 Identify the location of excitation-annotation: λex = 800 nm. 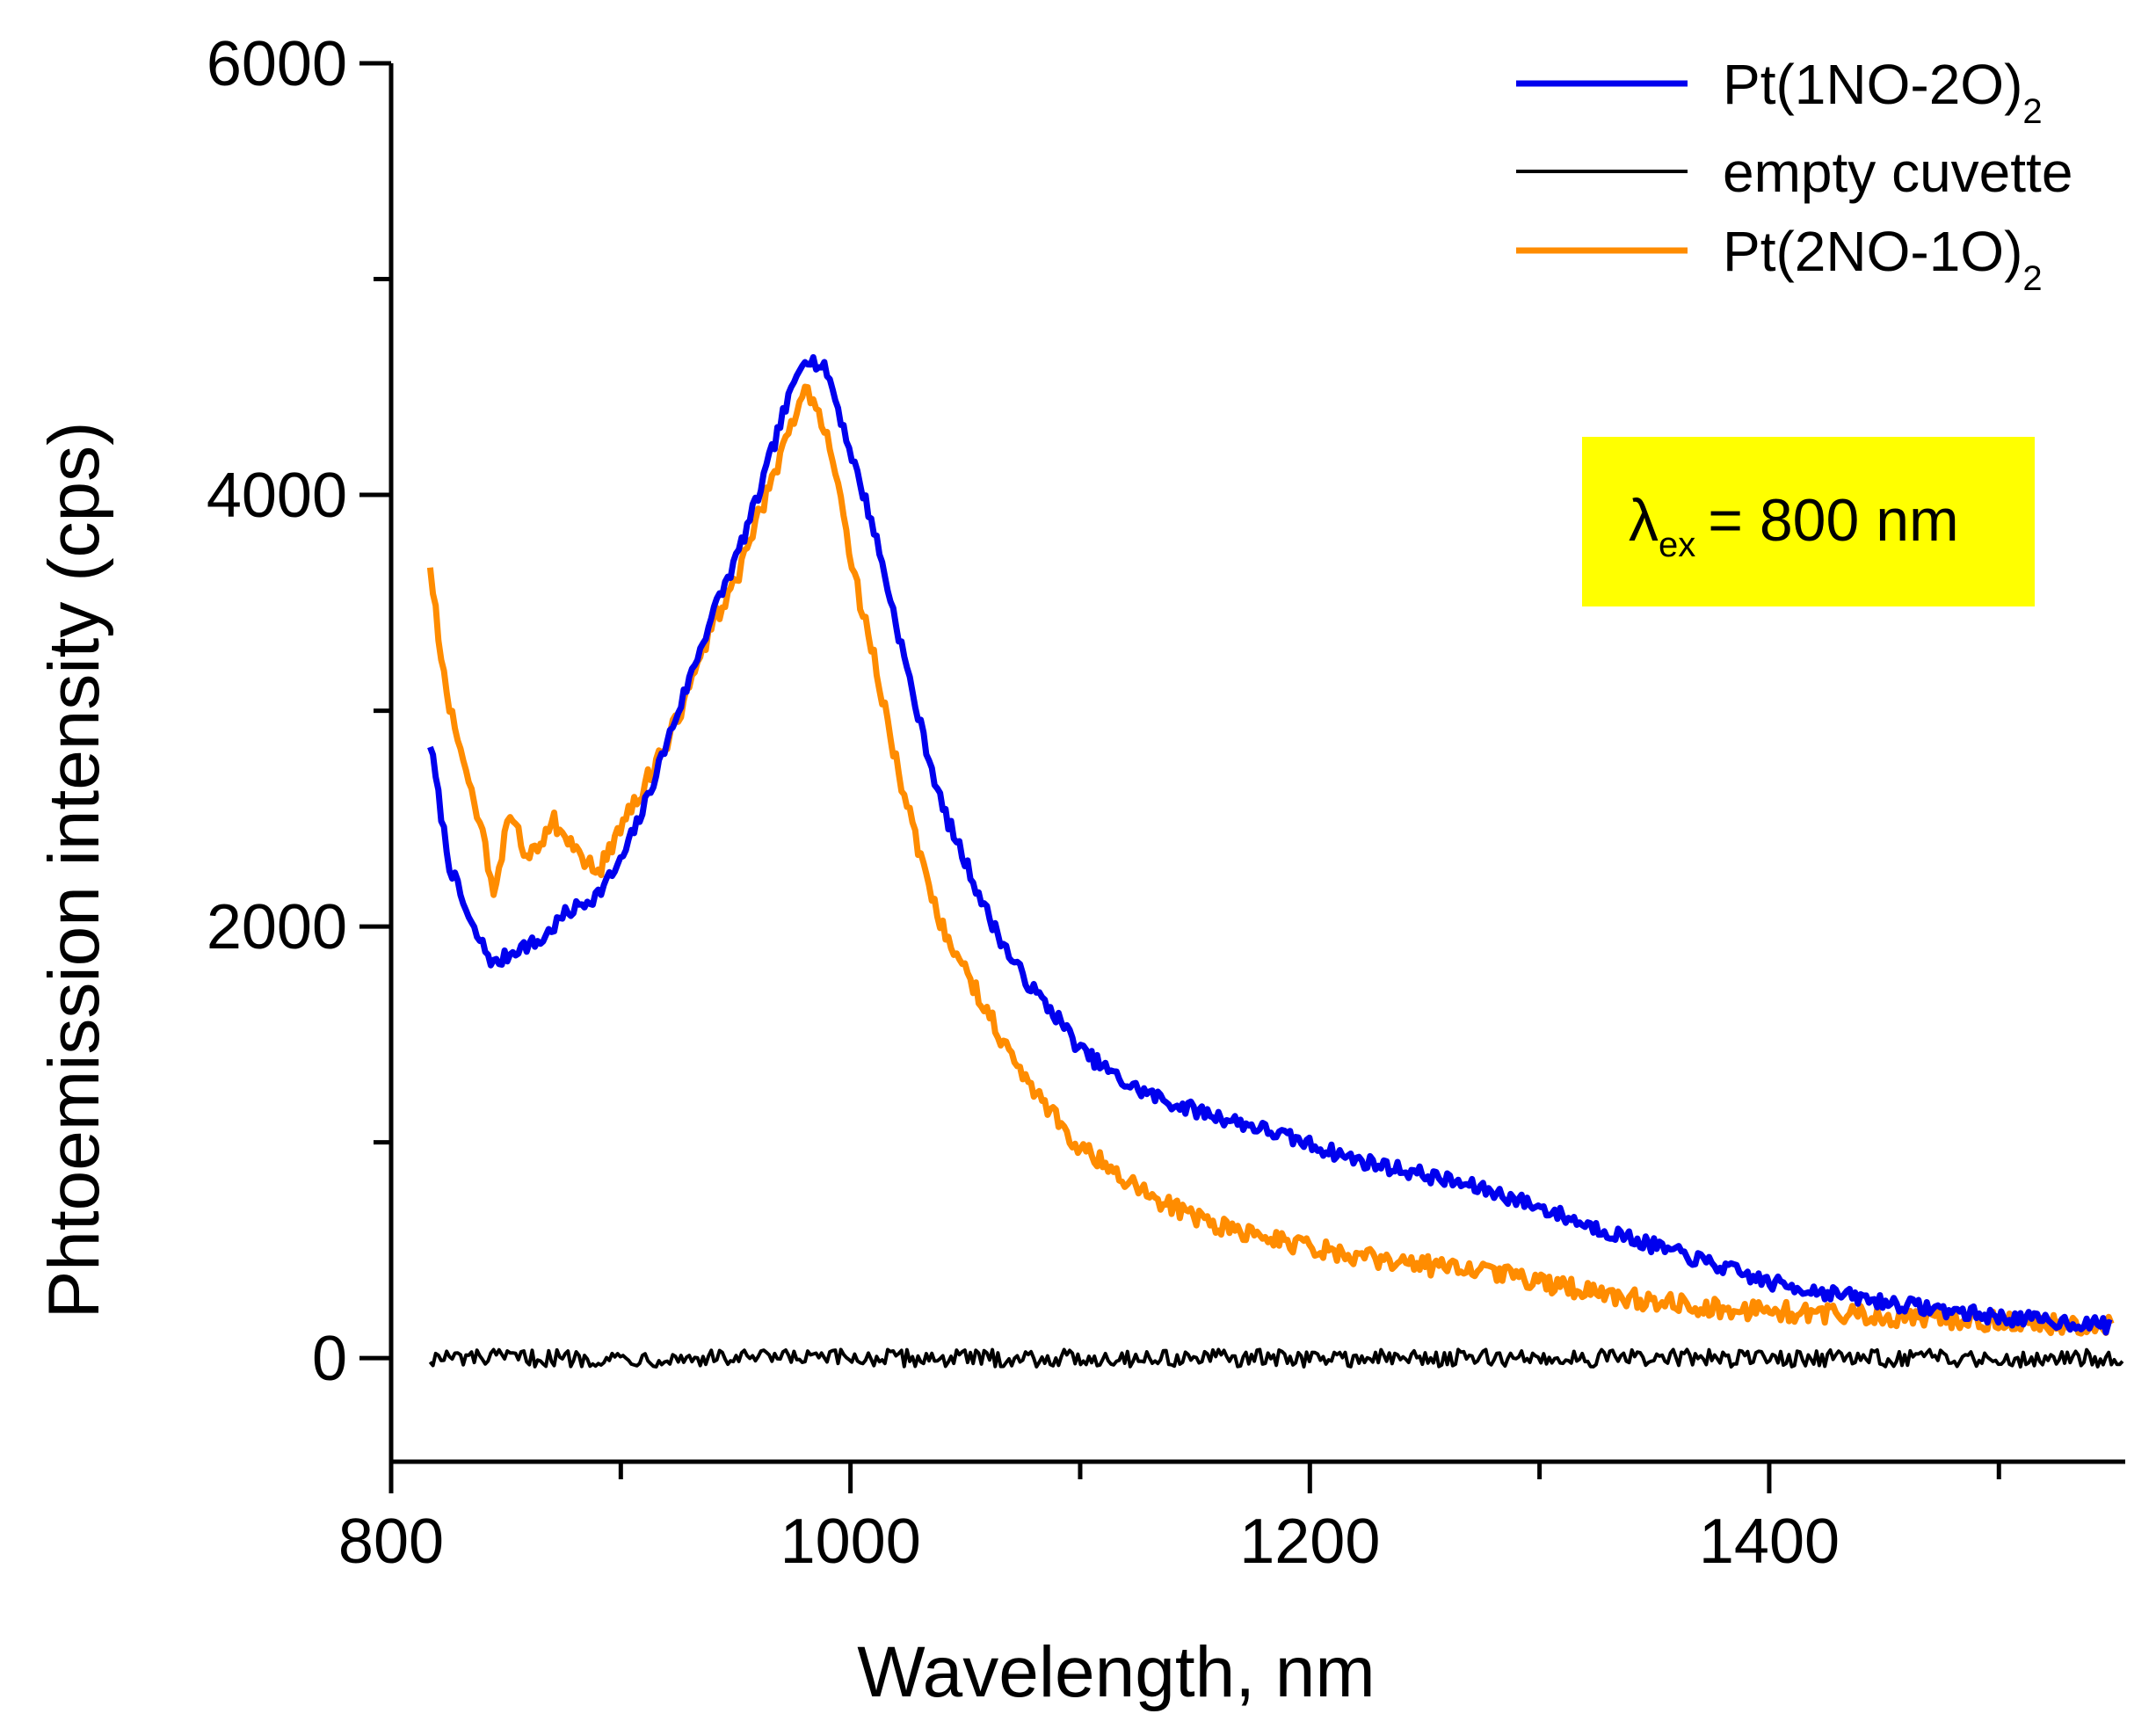
(1808, 521).